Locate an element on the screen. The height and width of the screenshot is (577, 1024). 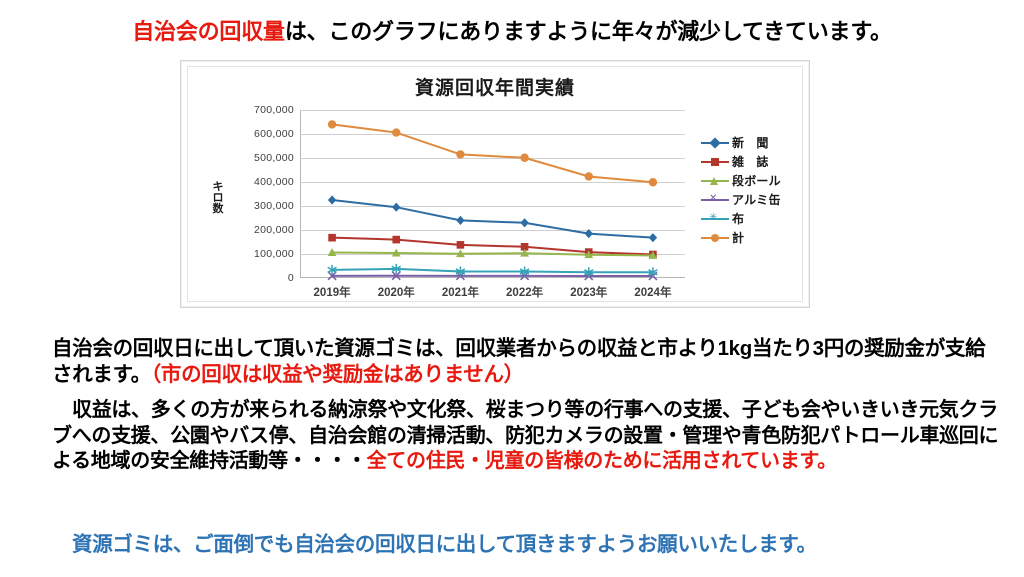
headline-tail: 年々が減少してきています。 is located at coordinates (751, 31).